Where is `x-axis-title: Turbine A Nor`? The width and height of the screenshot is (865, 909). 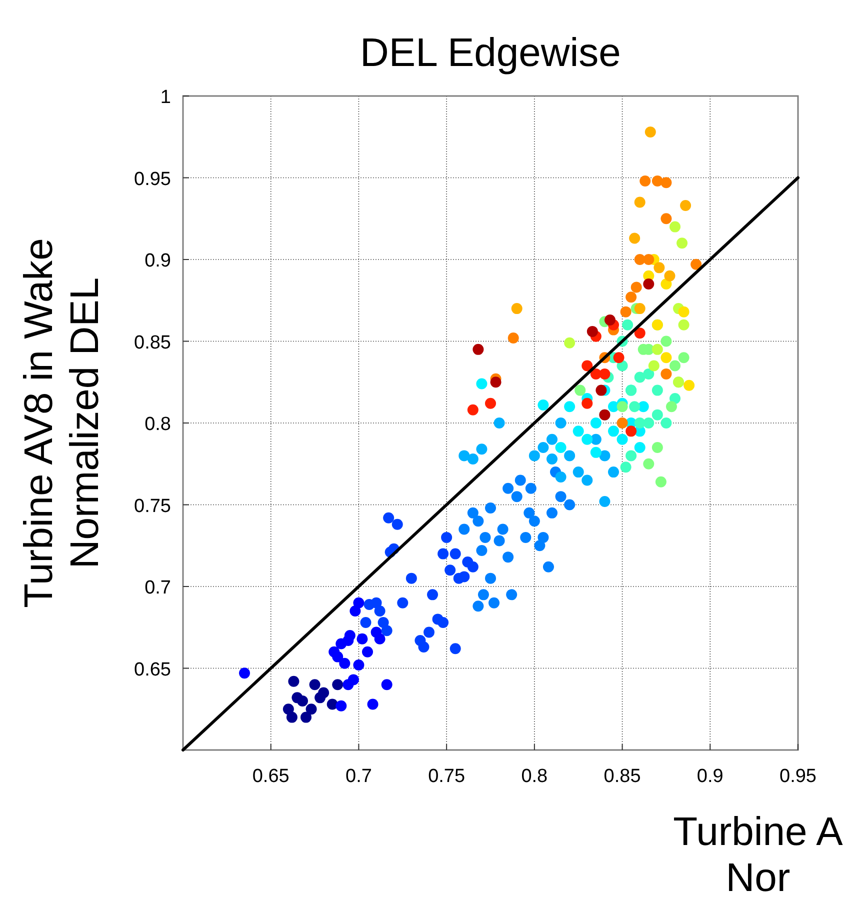 x-axis-title: Turbine A Nor is located at coordinates (758, 855).